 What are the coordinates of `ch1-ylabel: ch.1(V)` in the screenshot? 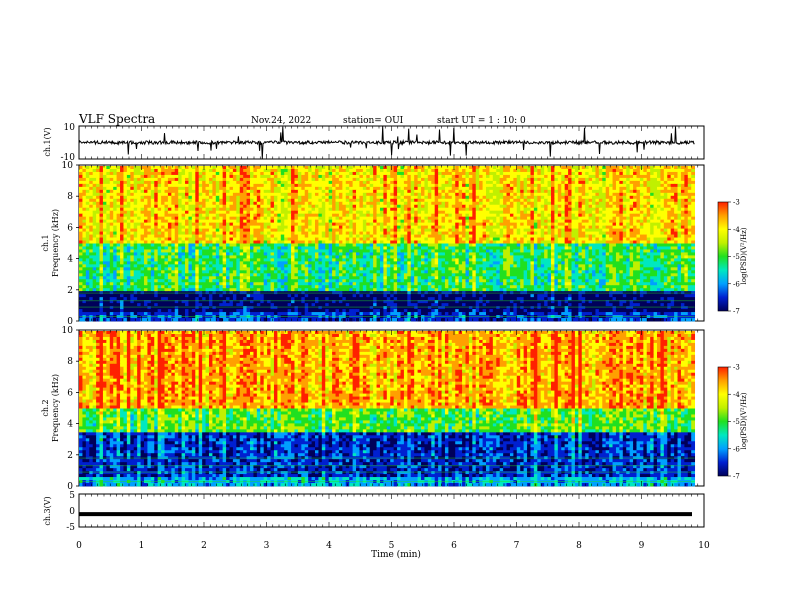 It's located at (47, 141).